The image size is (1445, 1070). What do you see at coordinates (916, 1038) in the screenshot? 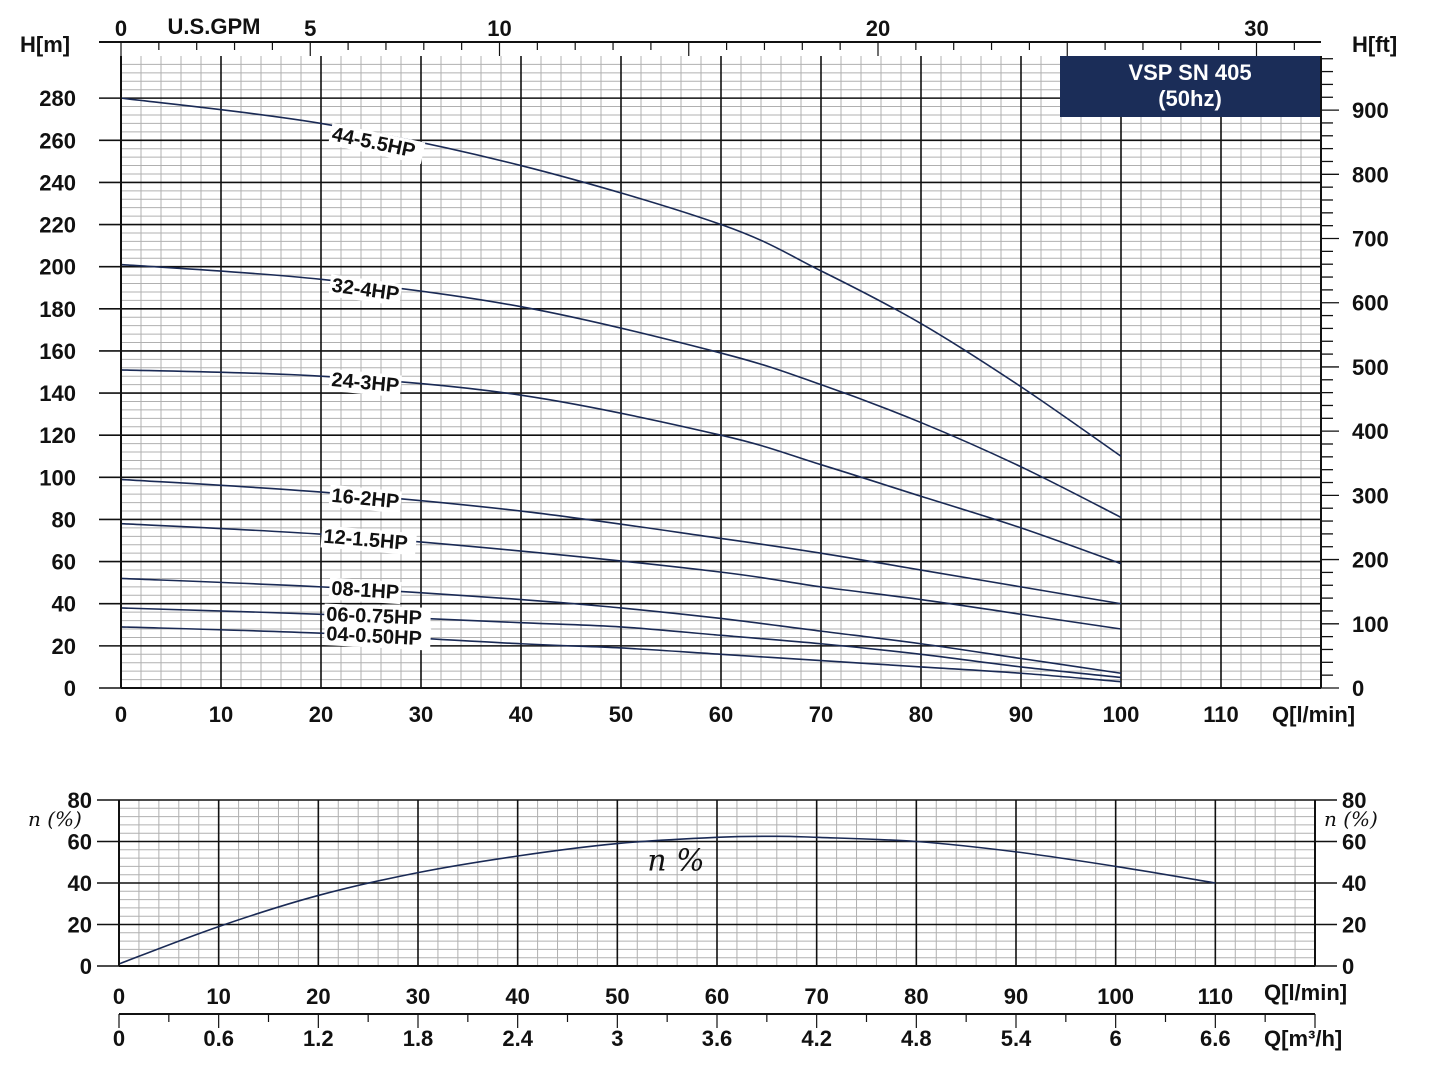
I see `m3h-tick-label: 4.8` at bounding box center [916, 1038].